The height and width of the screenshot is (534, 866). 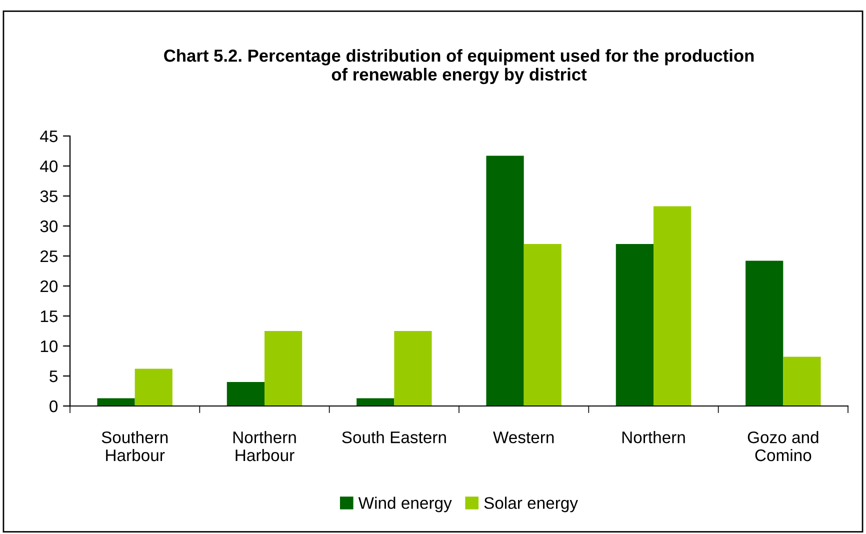 I want to click on x-tick-label: Gozo and Comino, so click(x=783, y=446).